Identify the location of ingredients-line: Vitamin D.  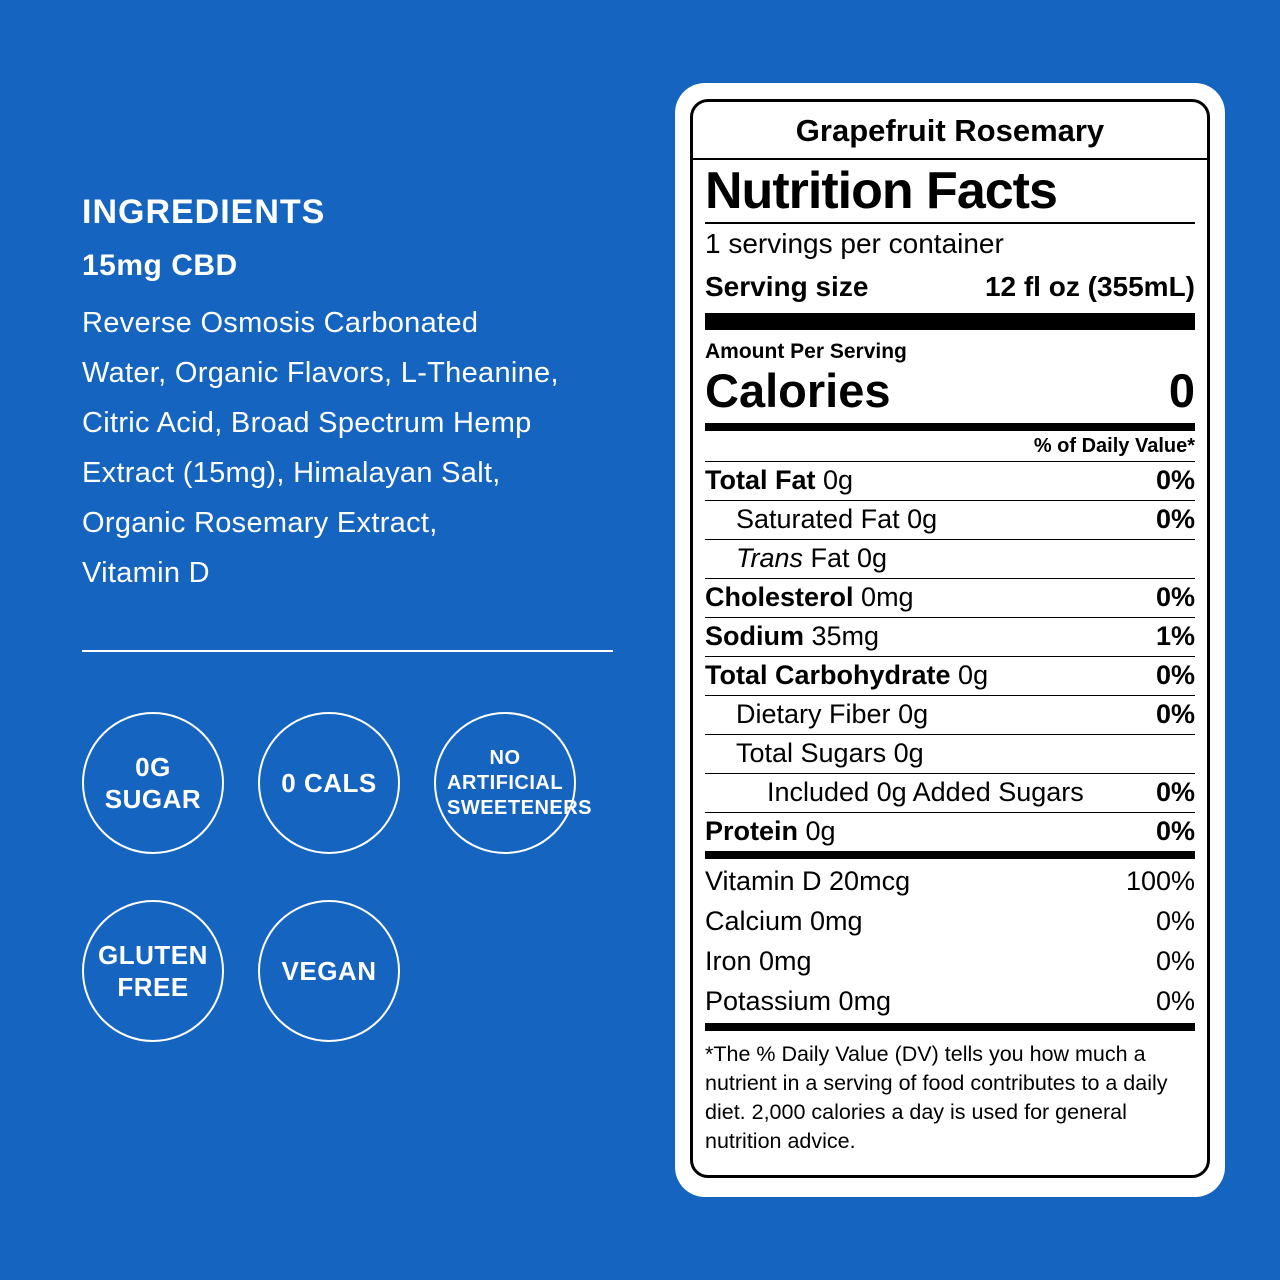
(146, 573).